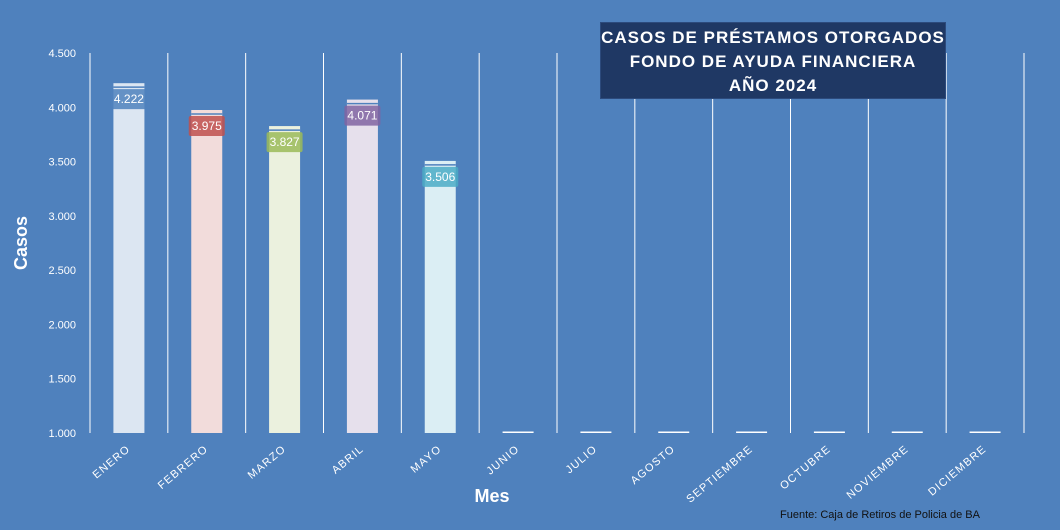  Describe the element at coordinates (62, 217) in the screenshot. I see `y-tick-label: 3.000` at that location.